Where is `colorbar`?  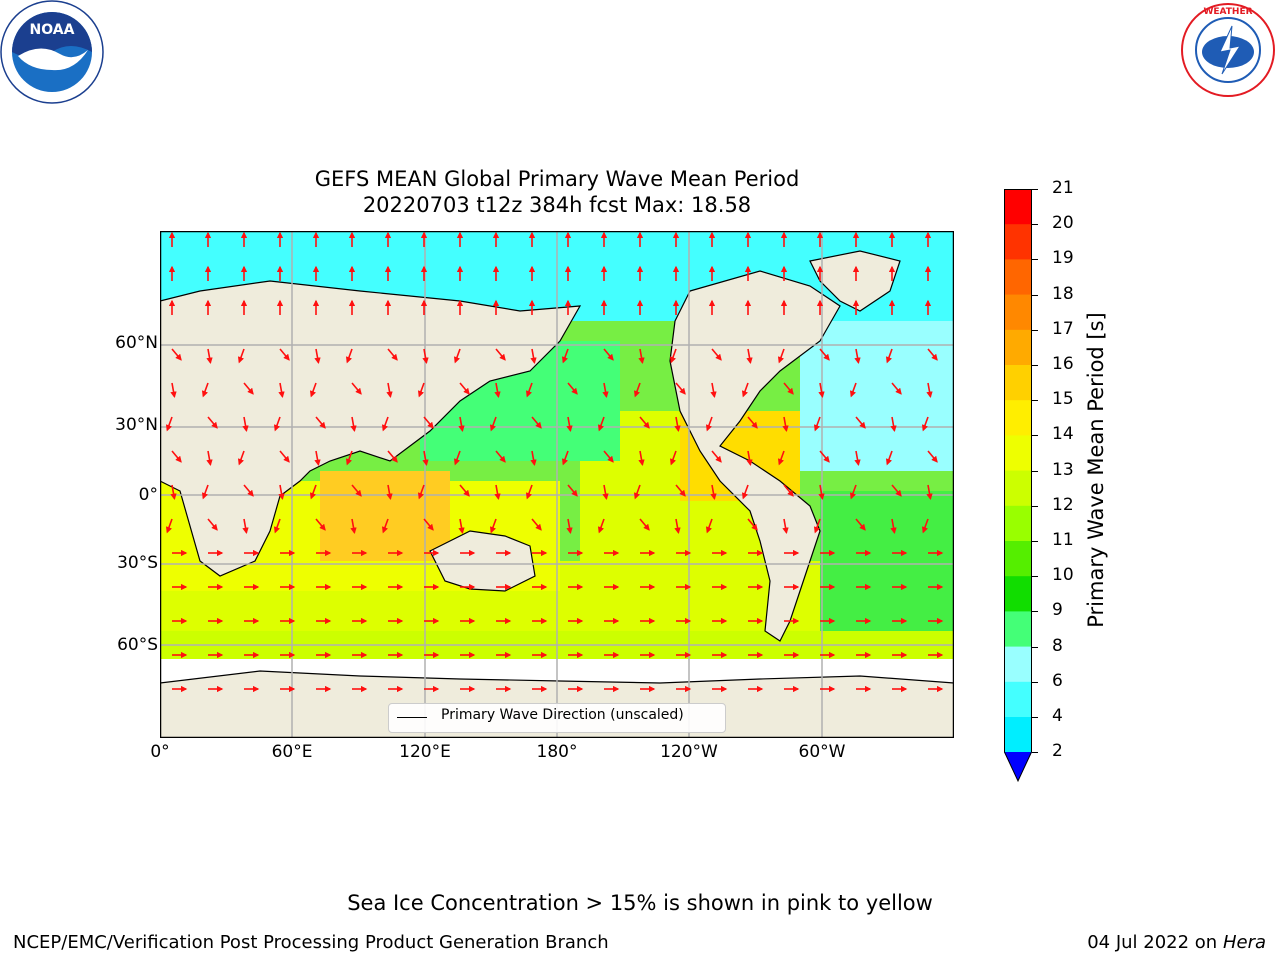 colorbar is located at coordinates (1018, 486).